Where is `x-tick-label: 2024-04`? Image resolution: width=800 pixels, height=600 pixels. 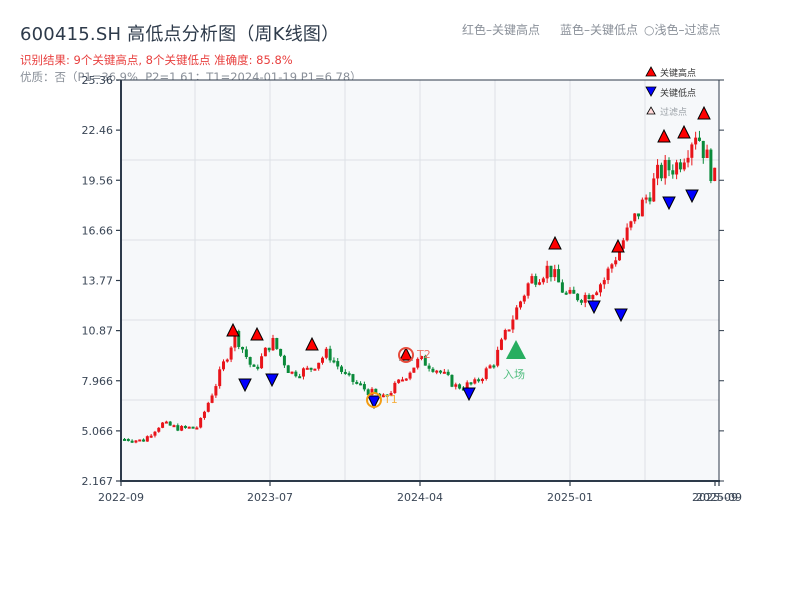 x-tick-label: 2024-04 is located at coordinates (420, 497).